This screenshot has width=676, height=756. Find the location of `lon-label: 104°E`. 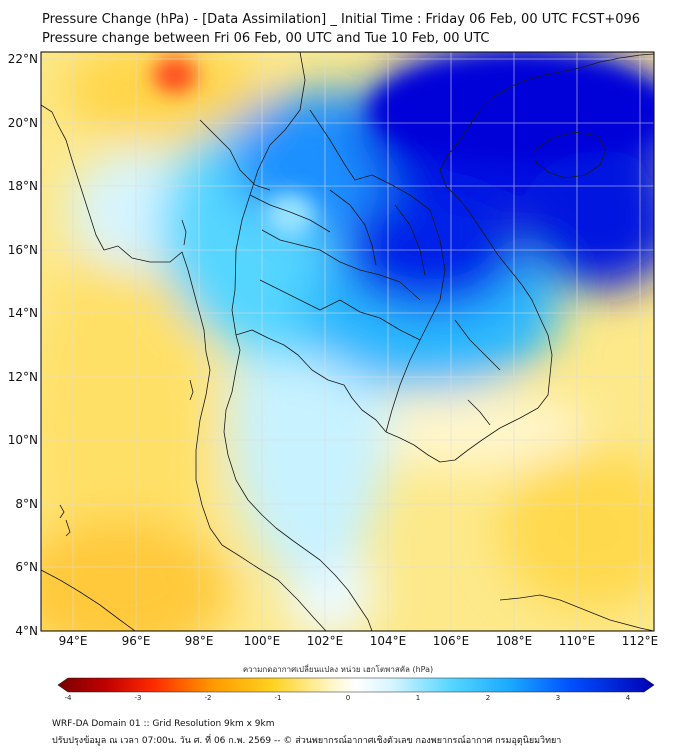

lon-label: 104°E is located at coordinates (388, 641).